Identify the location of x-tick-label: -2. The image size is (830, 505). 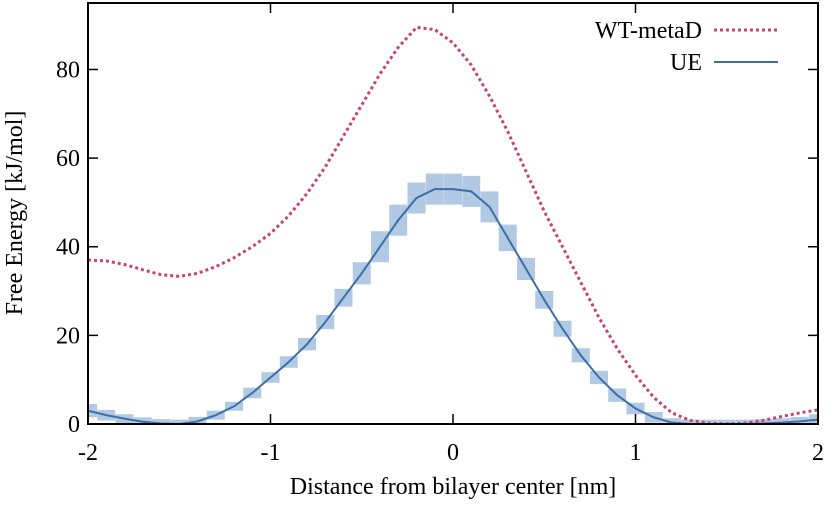
(88, 453).